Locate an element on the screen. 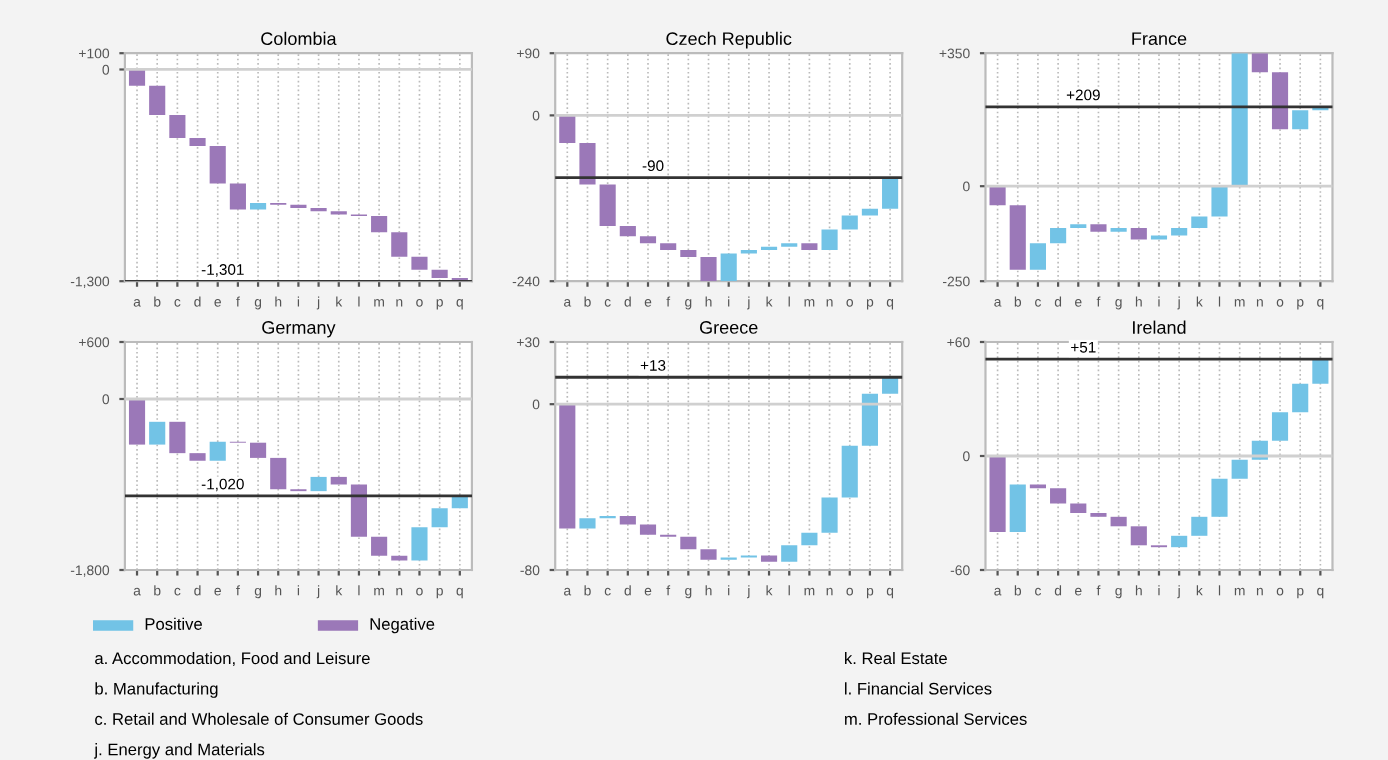 This screenshot has width=1388, height=760. text: j. Energy and Materials is located at coordinates (179, 751).